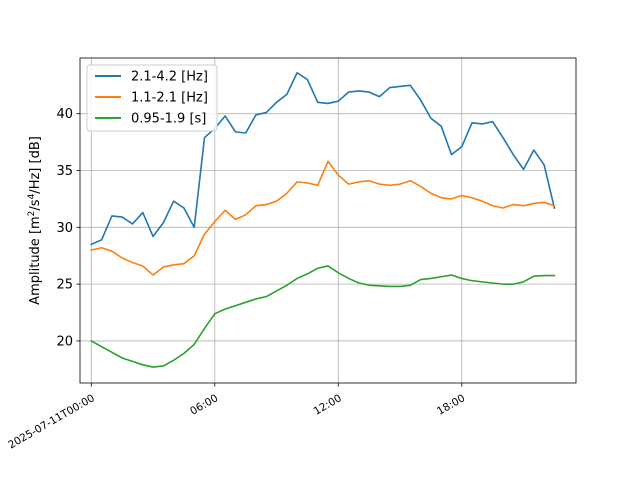 The image size is (640, 484). Describe the element at coordinates (35, 260) in the screenshot. I see `y-axis-label-main: Amplitude [m` at that location.